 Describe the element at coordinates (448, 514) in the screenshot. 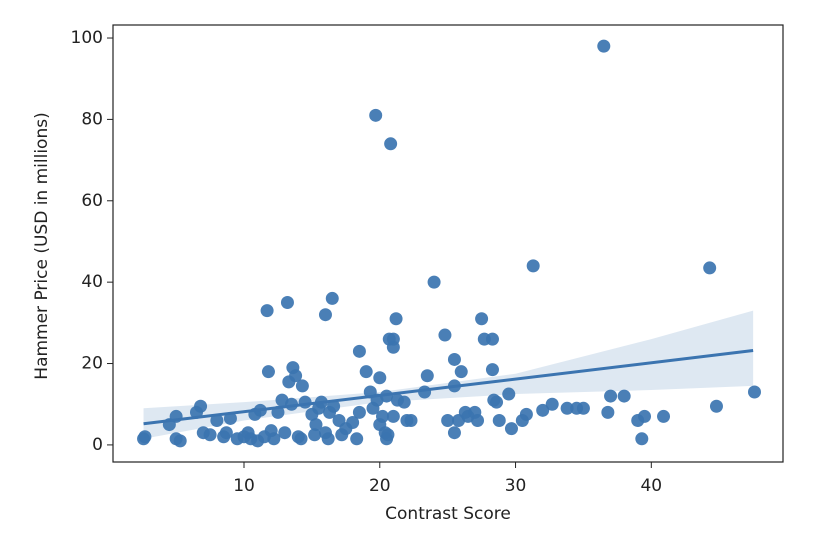

I see `x-axis-label: Contrast Score` at that location.